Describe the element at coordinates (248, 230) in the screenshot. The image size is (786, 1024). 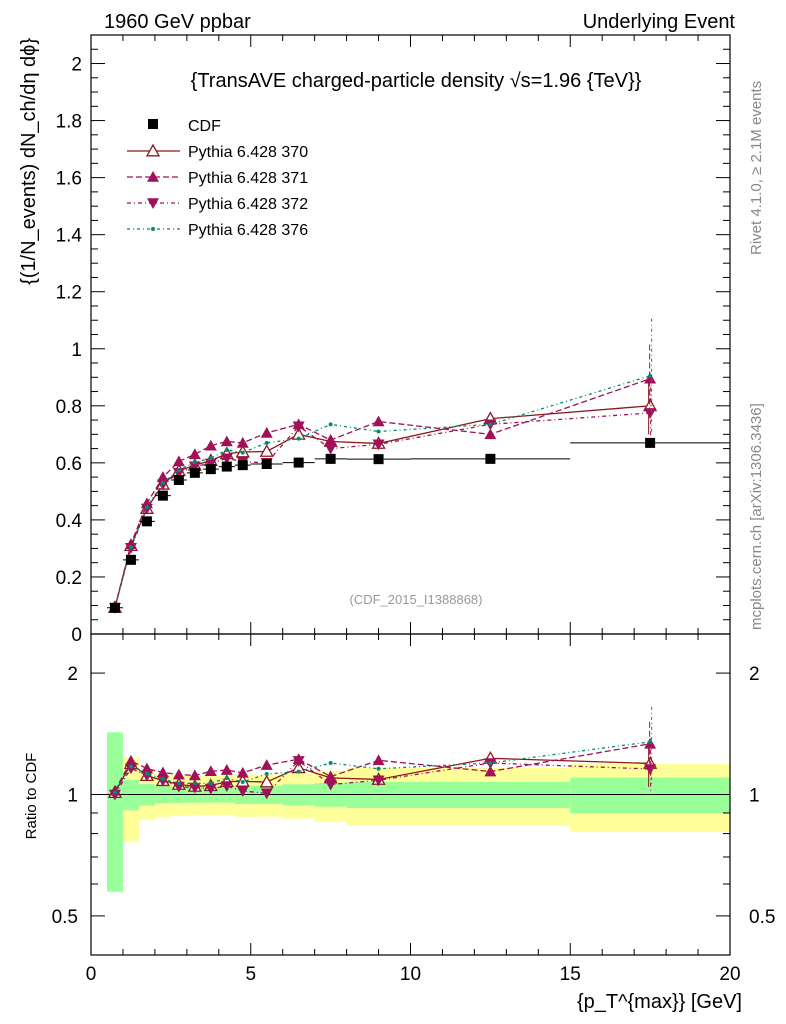
I see `legend-label: Pythia 6.428 376` at that location.